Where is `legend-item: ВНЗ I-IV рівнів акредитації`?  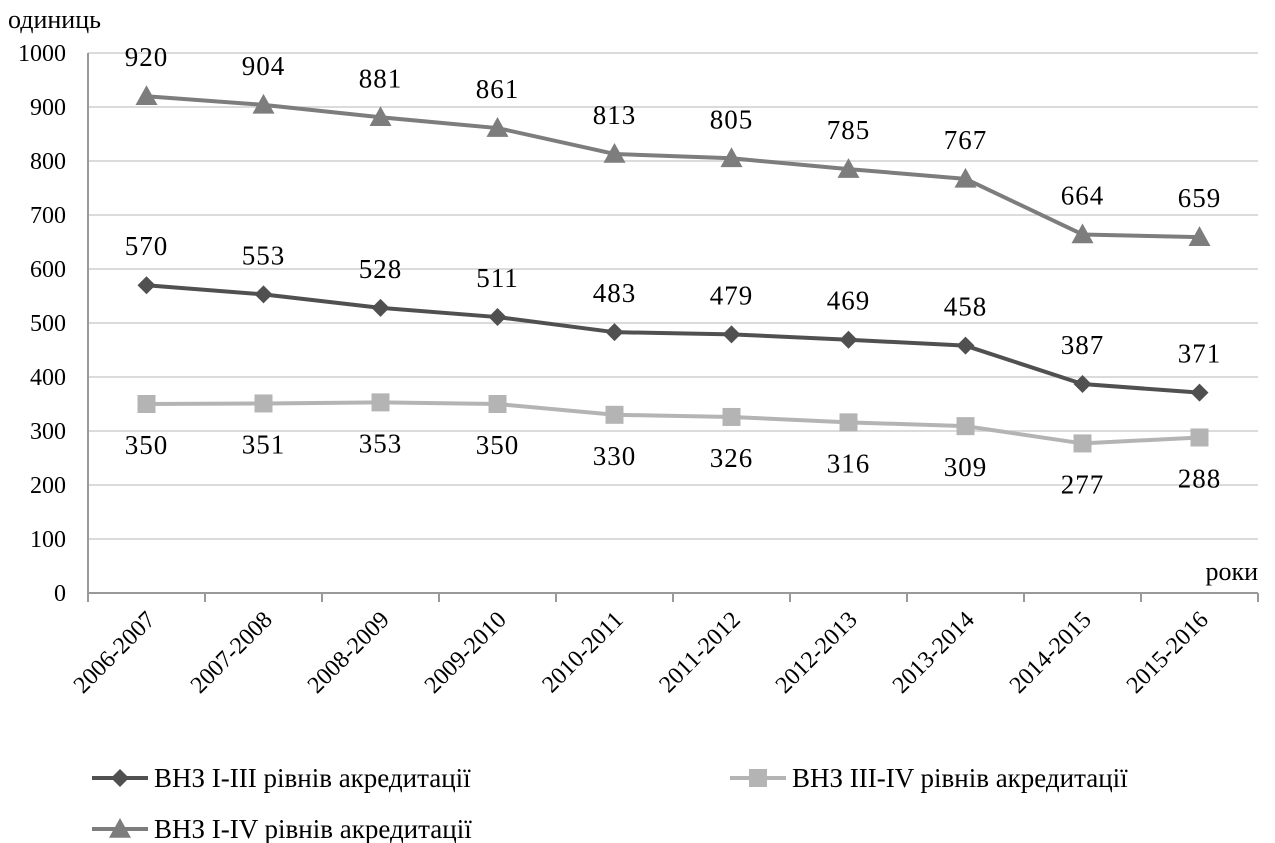
legend-item: ВНЗ I-IV рівнів акредитації is located at coordinates (282, 828).